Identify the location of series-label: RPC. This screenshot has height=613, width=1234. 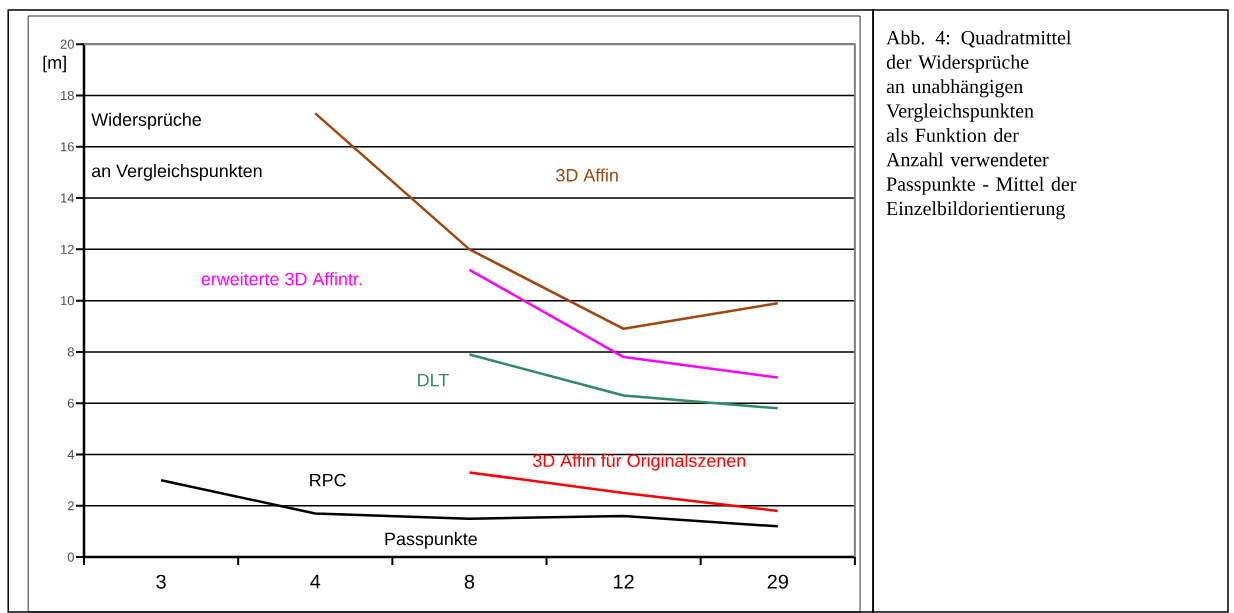
(328, 480).